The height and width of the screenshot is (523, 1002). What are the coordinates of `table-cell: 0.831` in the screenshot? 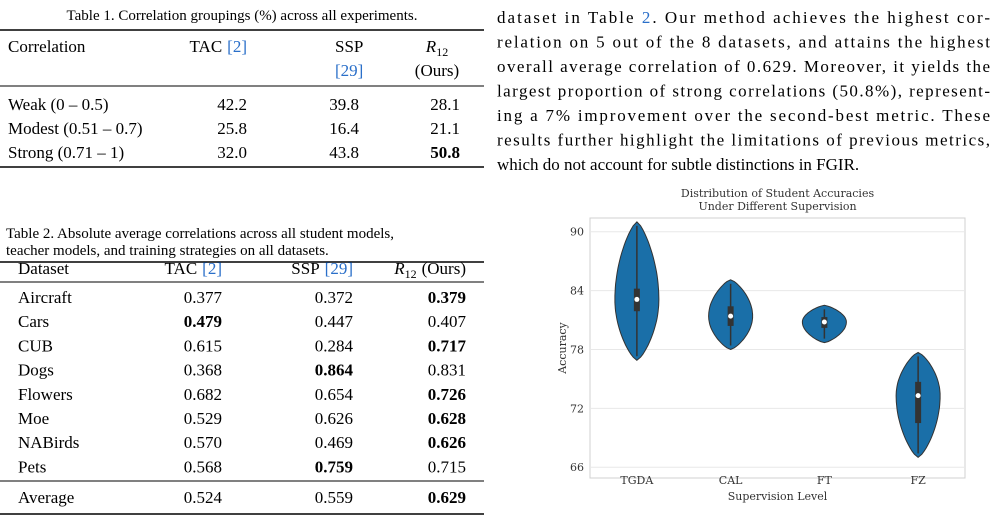 It's located at (447, 370).